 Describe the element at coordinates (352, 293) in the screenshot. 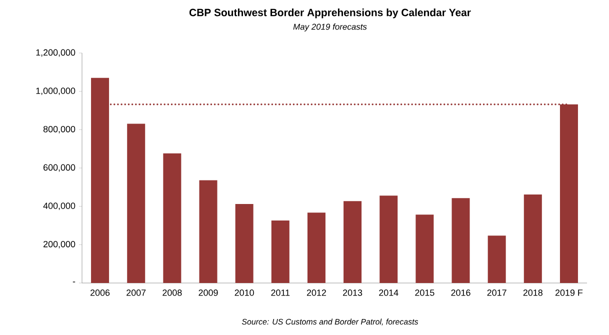

I see `x-tick-label: 2013` at that location.